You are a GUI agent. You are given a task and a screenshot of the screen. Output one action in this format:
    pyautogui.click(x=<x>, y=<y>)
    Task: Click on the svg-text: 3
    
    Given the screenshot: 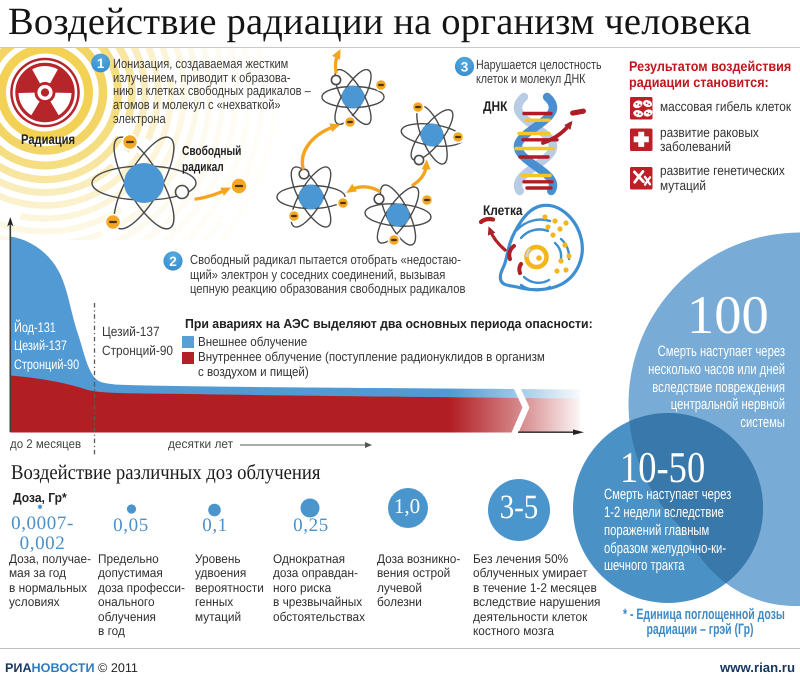 What is the action you would take?
    pyautogui.click(x=465, y=66)
    